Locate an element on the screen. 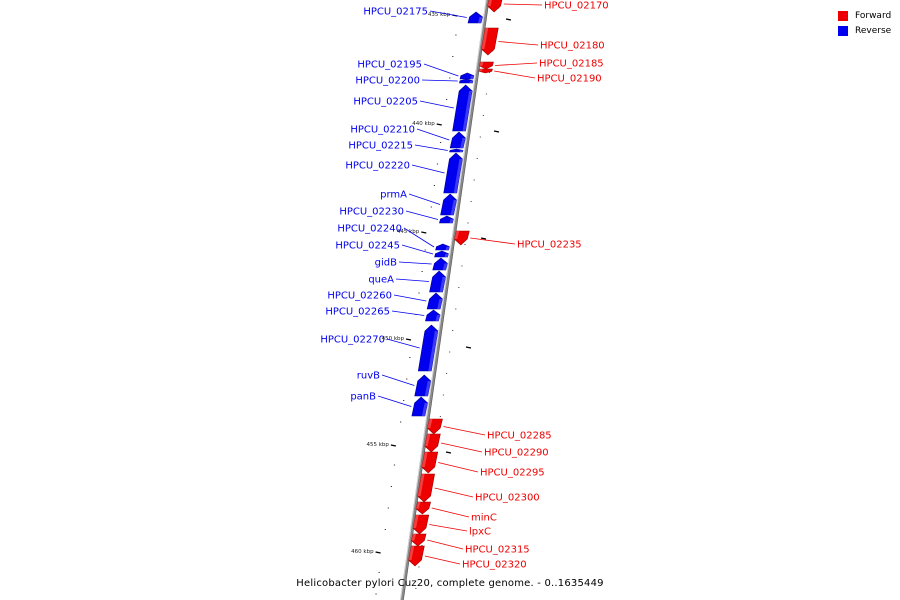 This screenshot has width=900, height=600. gene-hpcu-02220-label: HPCU_02220 is located at coordinates (377, 166).